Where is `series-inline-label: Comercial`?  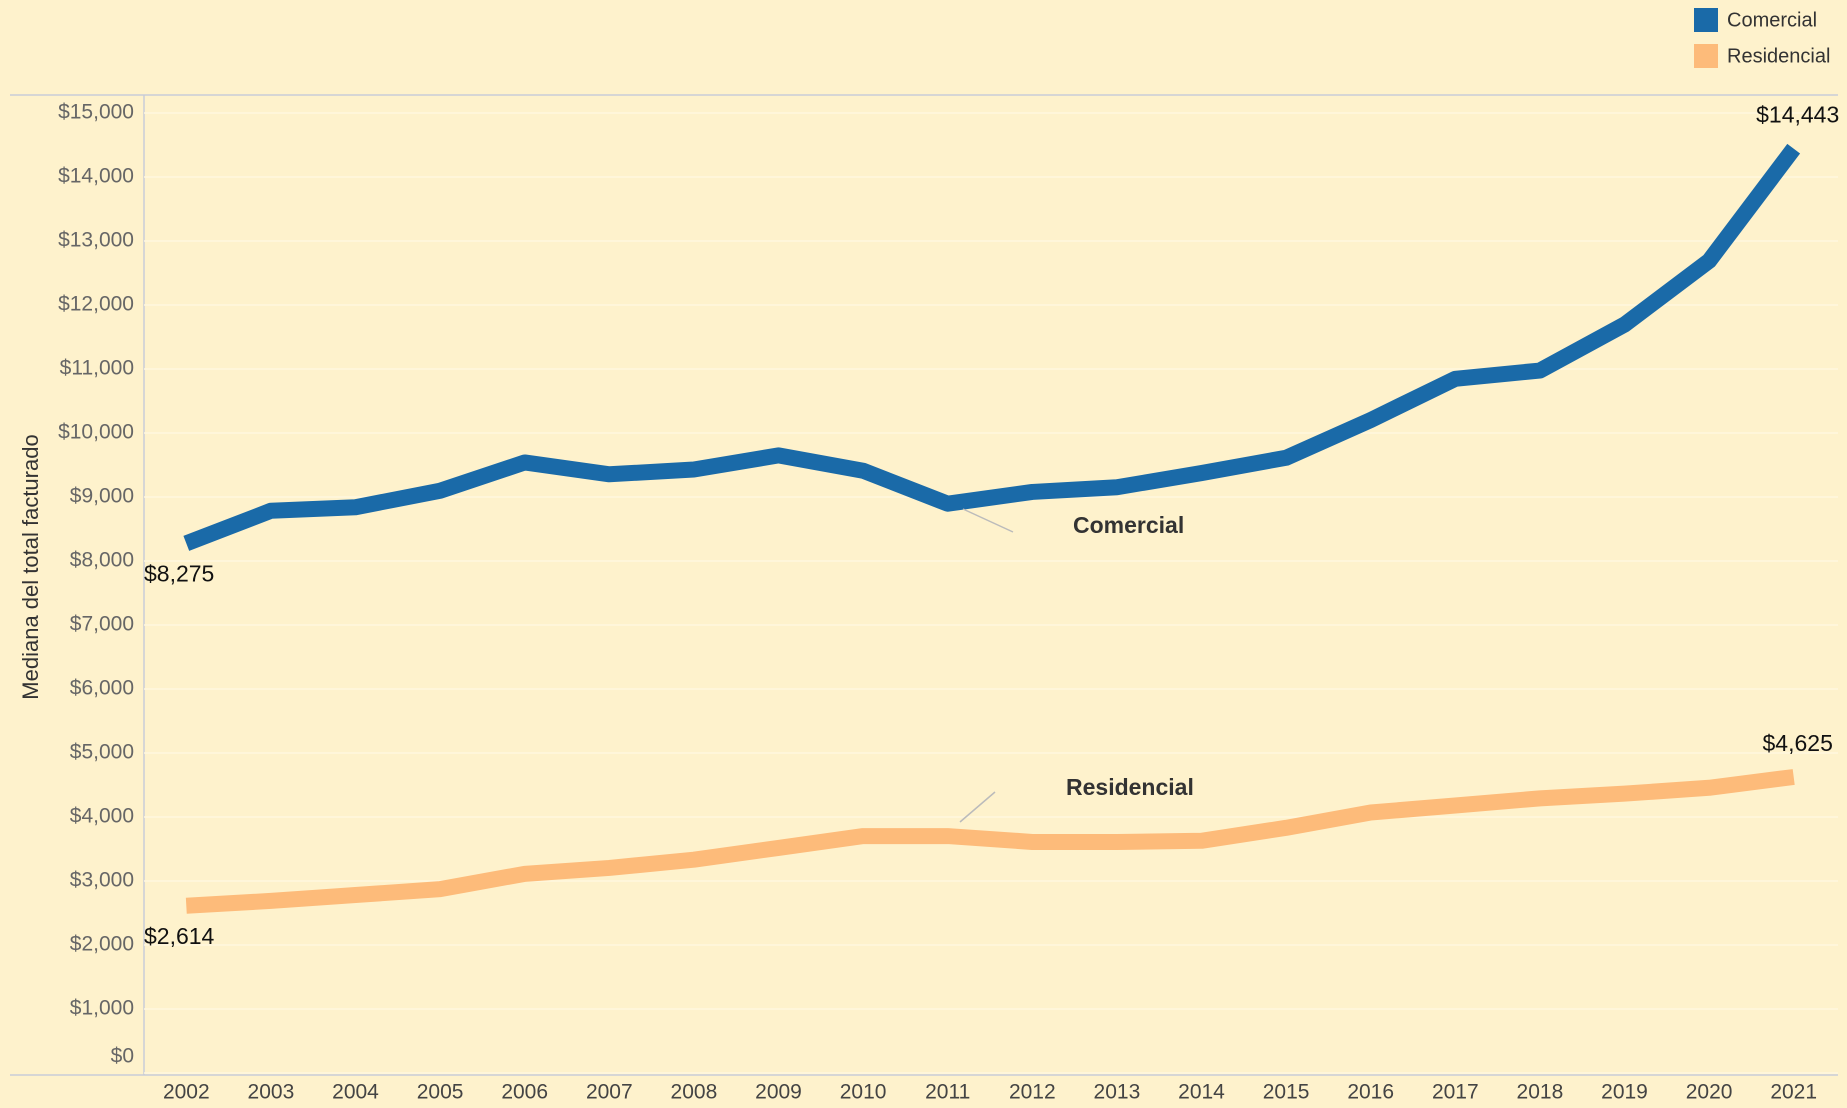
series-inline-label: Comercial is located at coordinates (1128, 525).